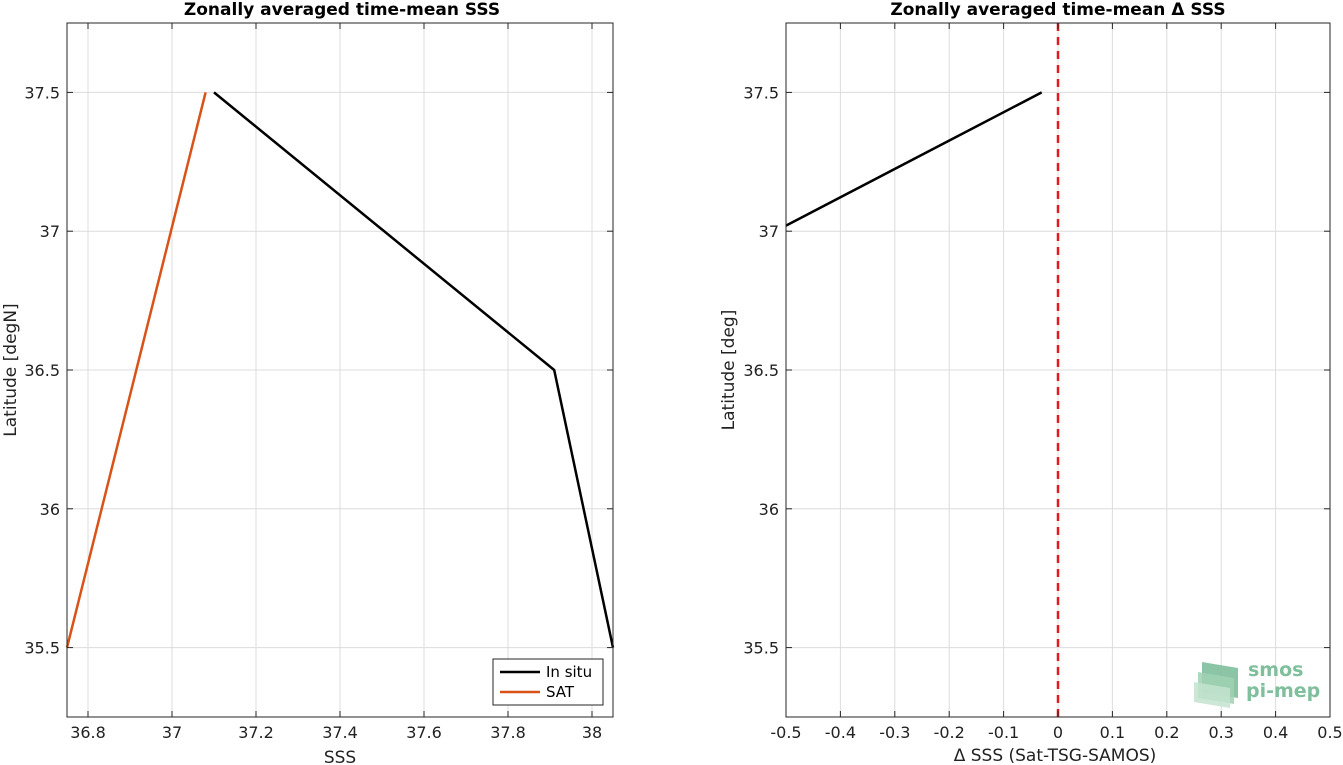  I want to click on legend-box, so click(548, 682).